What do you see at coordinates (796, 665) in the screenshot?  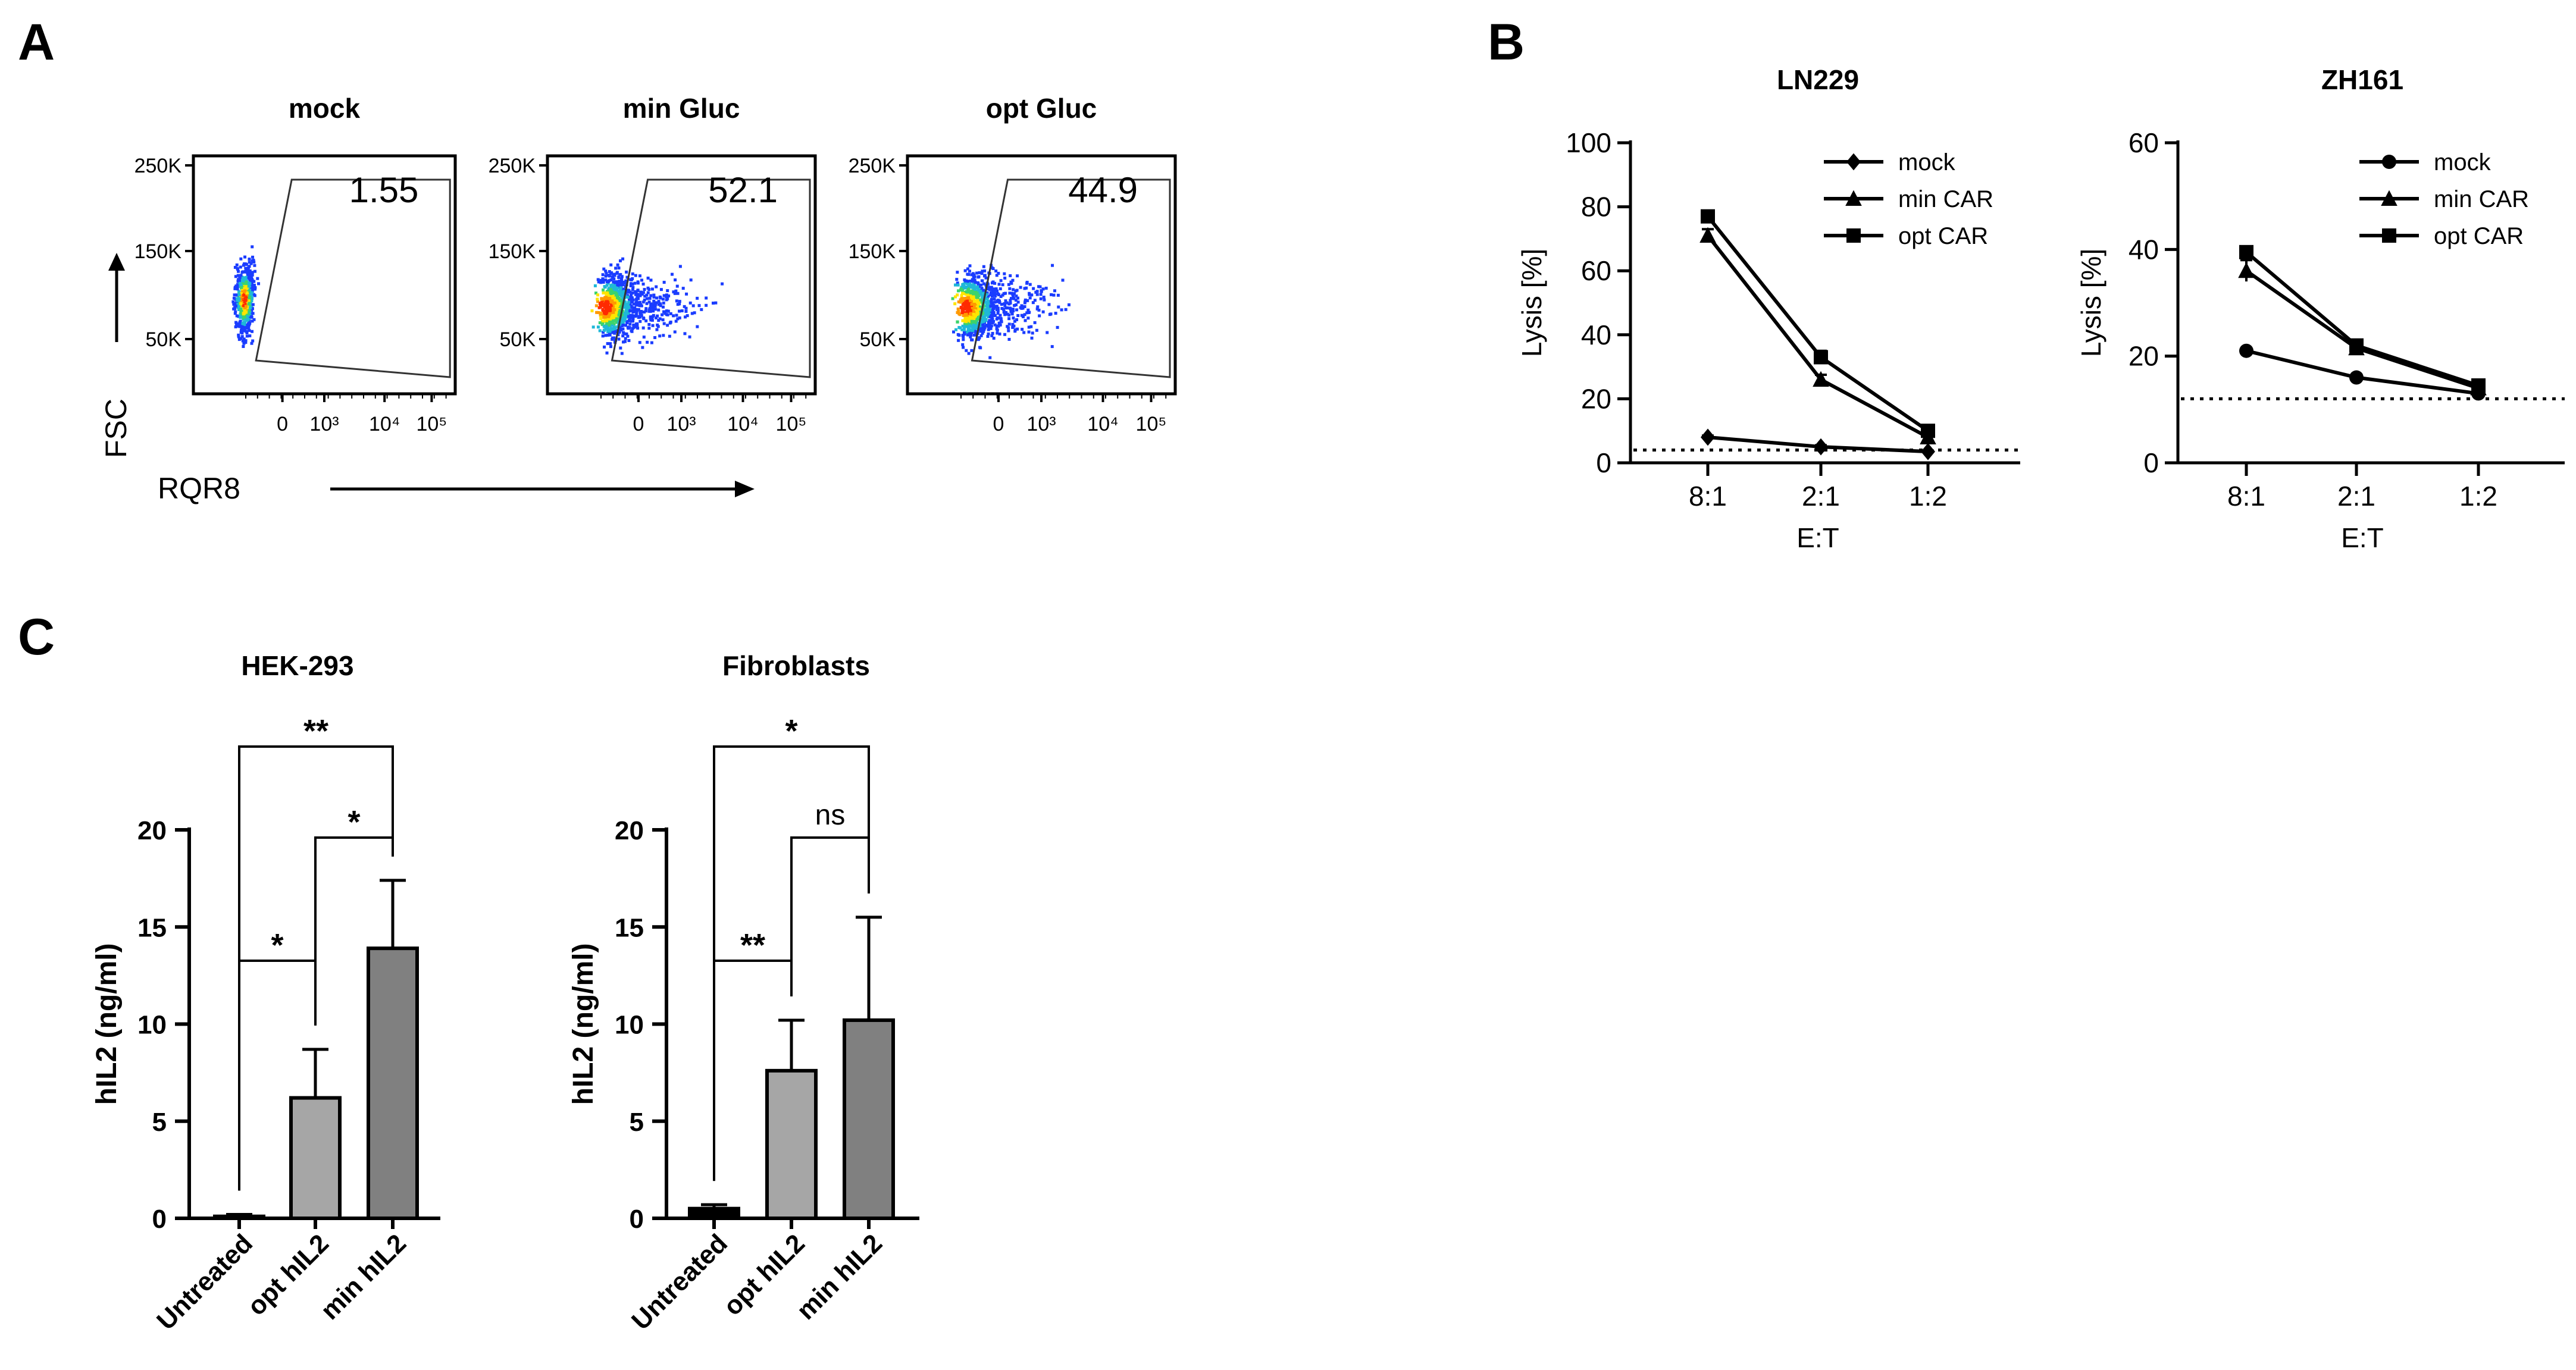 I see `chart-title: Fibroblasts` at bounding box center [796, 665].